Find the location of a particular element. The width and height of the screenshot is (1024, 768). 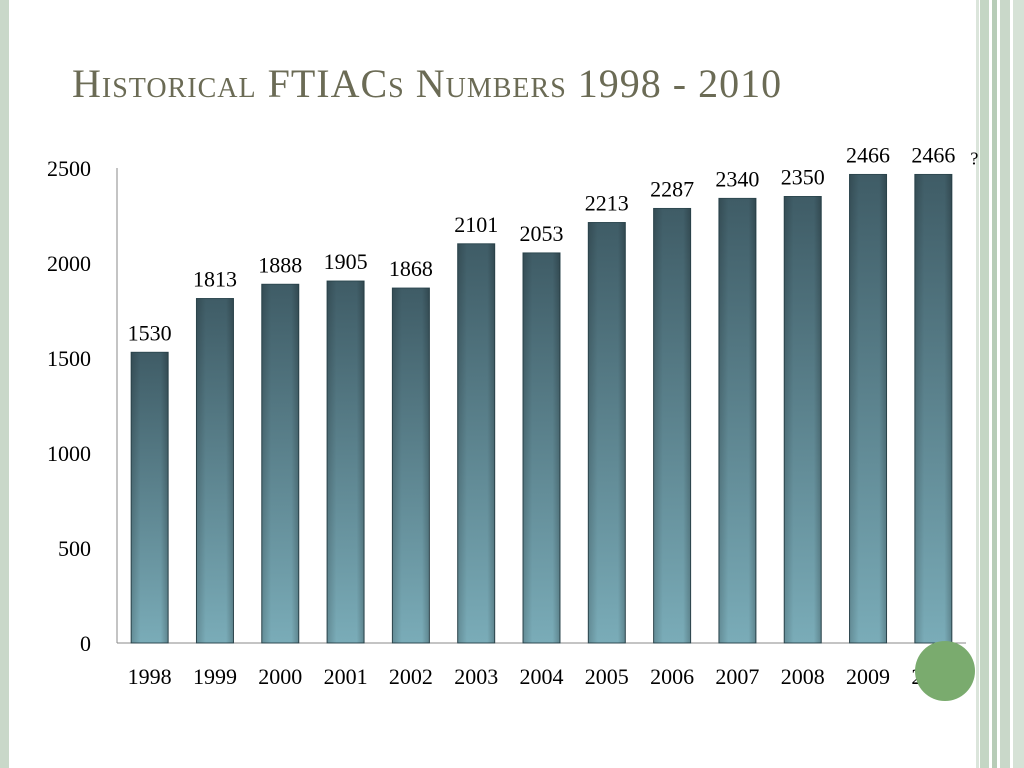

bar-shade-2006 is located at coordinates (672, 425).